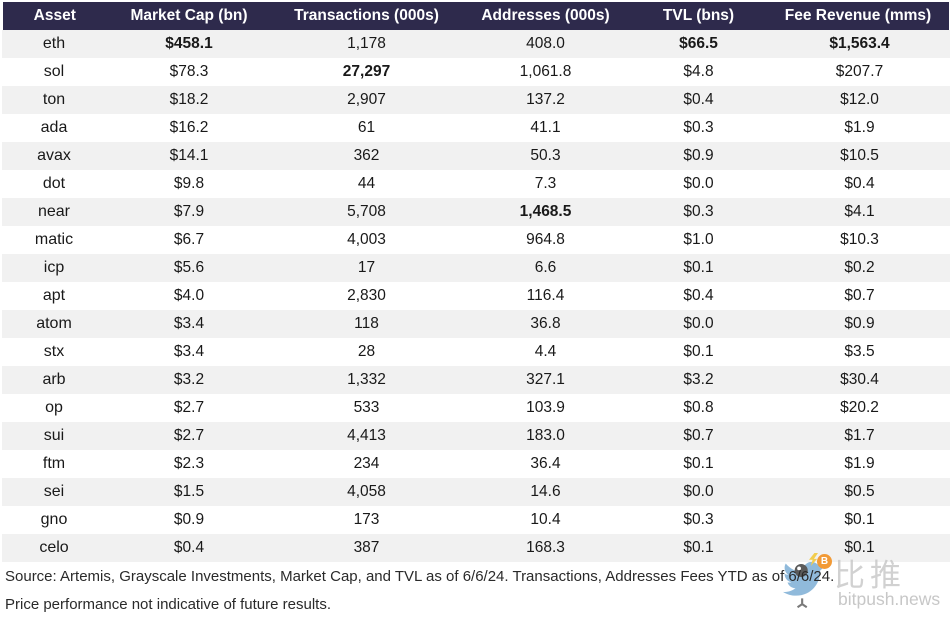  What do you see at coordinates (859, 464) in the screenshot?
I see `cell-fee-revenue: $1.9` at bounding box center [859, 464].